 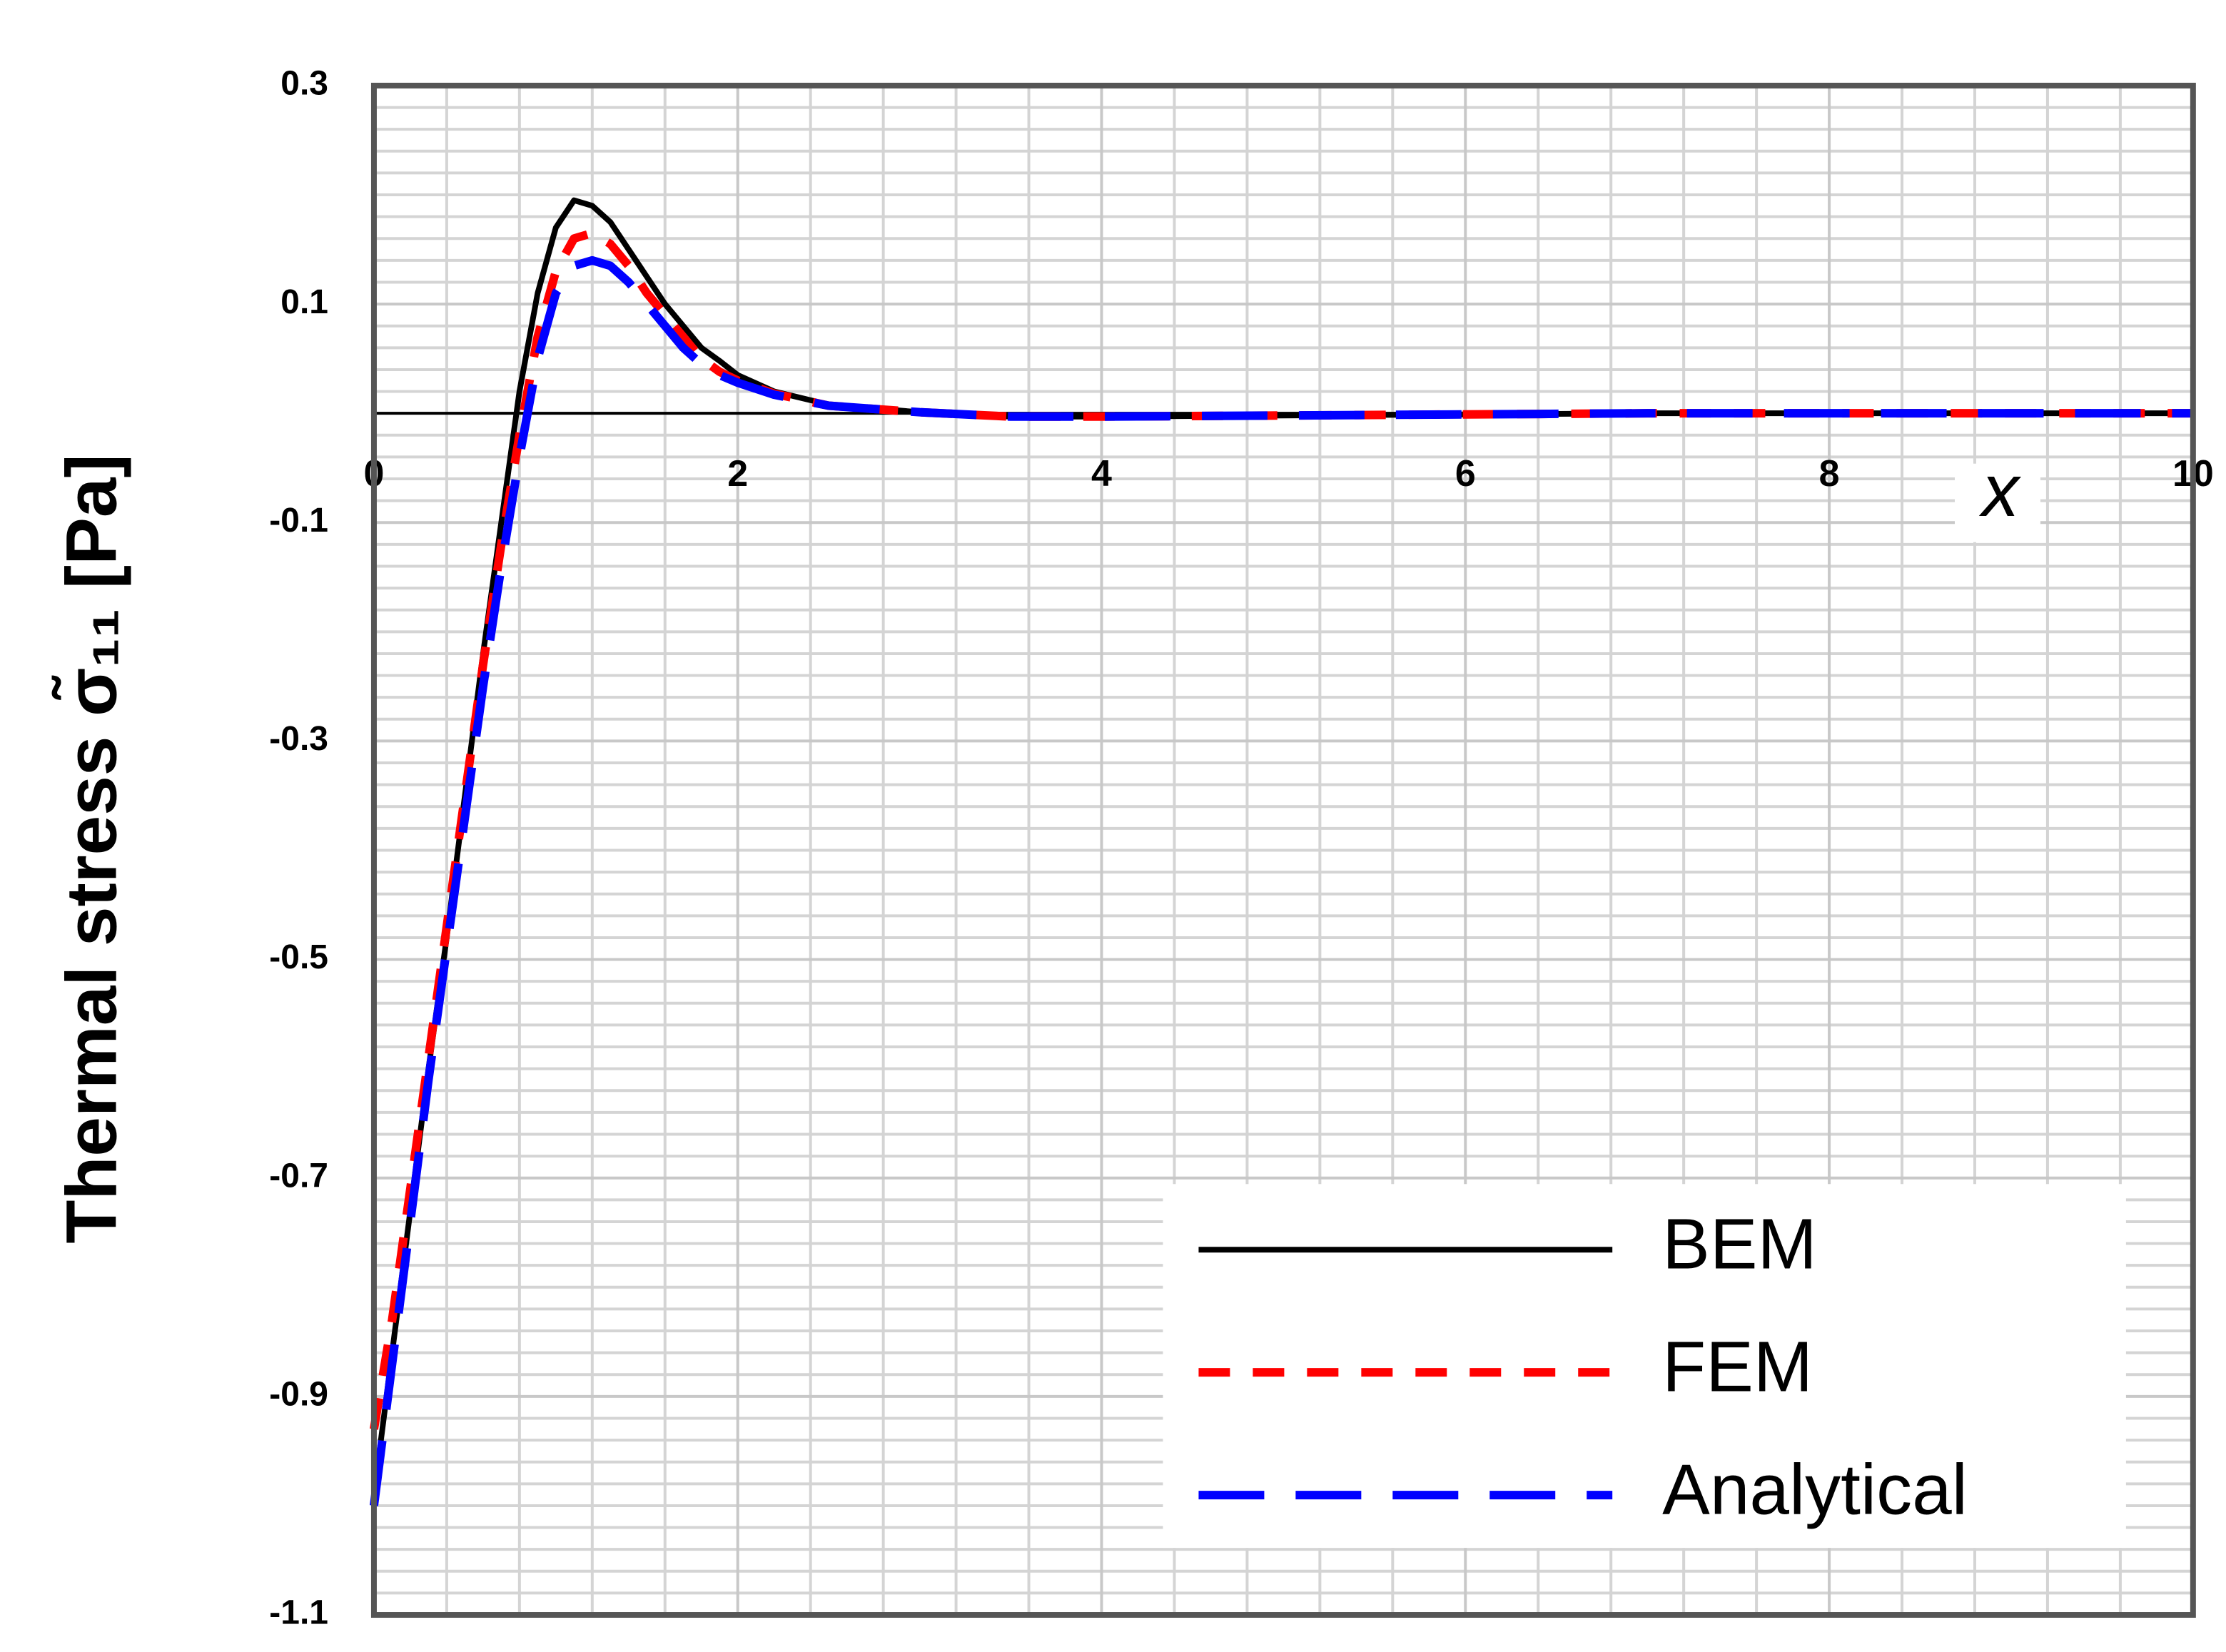 I want to click on y-axis-label: Thermal stress σ̃₁₁ [Pa], so click(x=92, y=848).